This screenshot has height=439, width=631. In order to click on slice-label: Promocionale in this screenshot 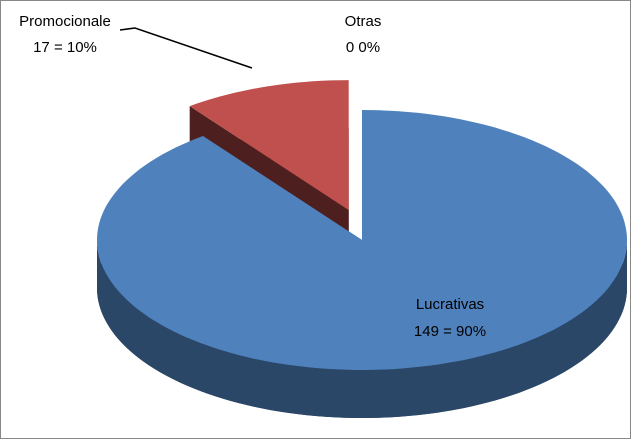, I will do `click(65, 21)`.